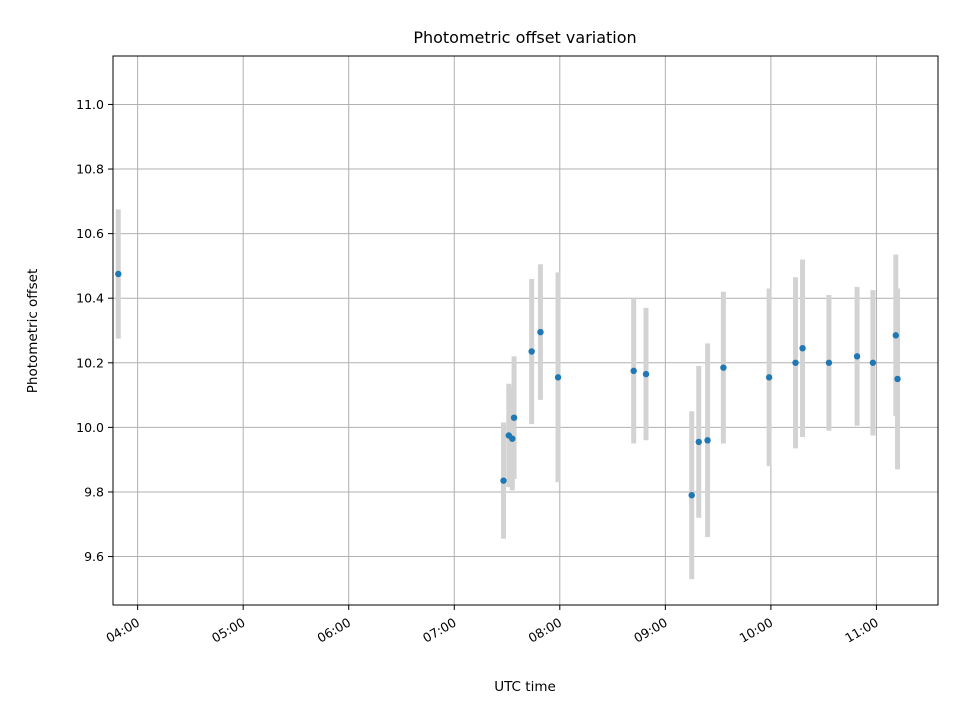  What do you see at coordinates (90, 427) in the screenshot?
I see `y-tick-label: 10.0` at bounding box center [90, 427].